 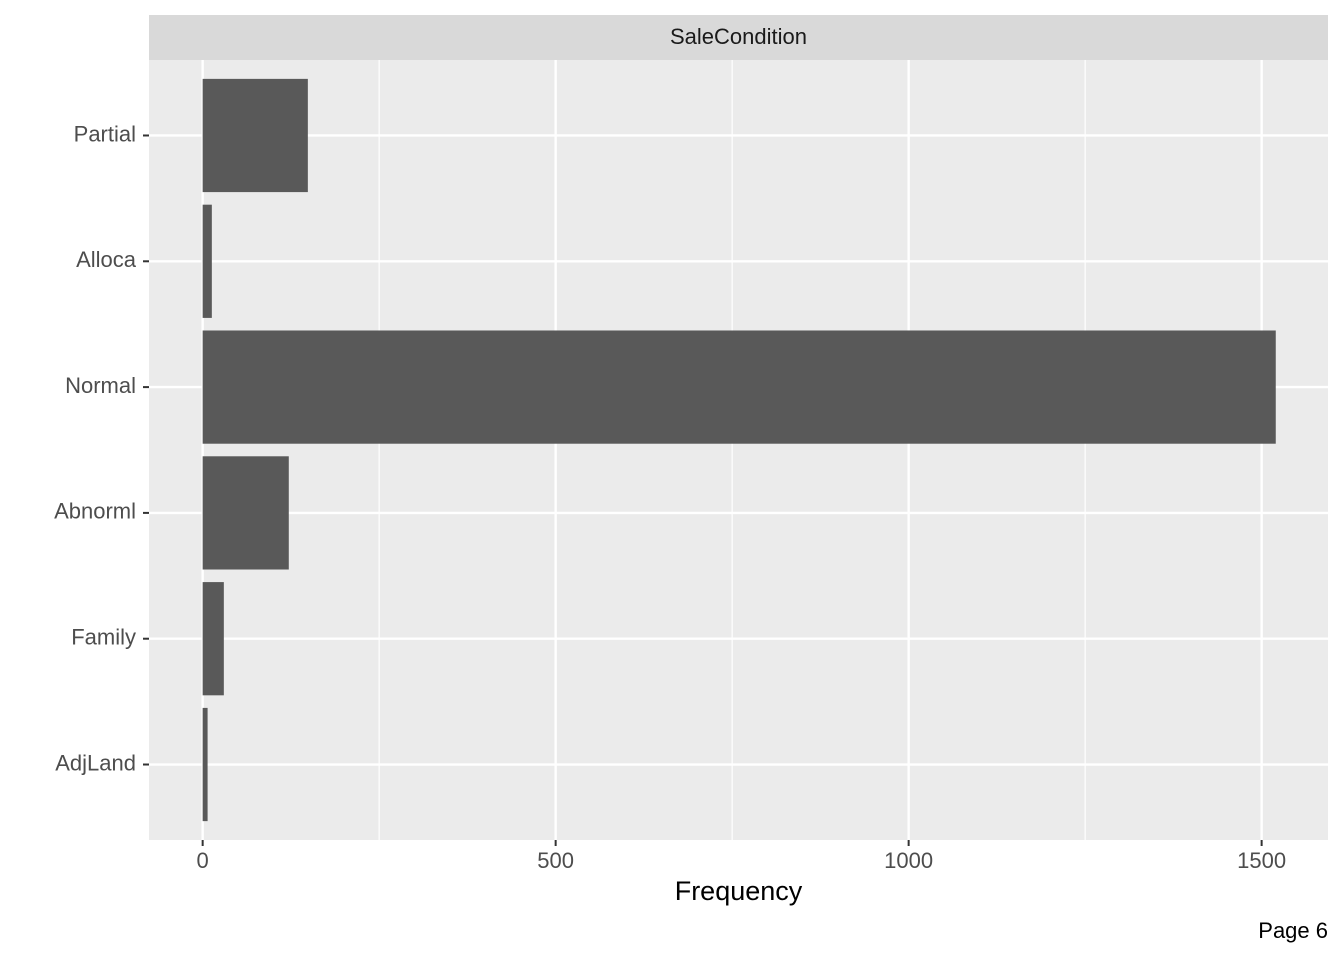 I want to click on x-tick-label: 1000, so click(x=908, y=860).